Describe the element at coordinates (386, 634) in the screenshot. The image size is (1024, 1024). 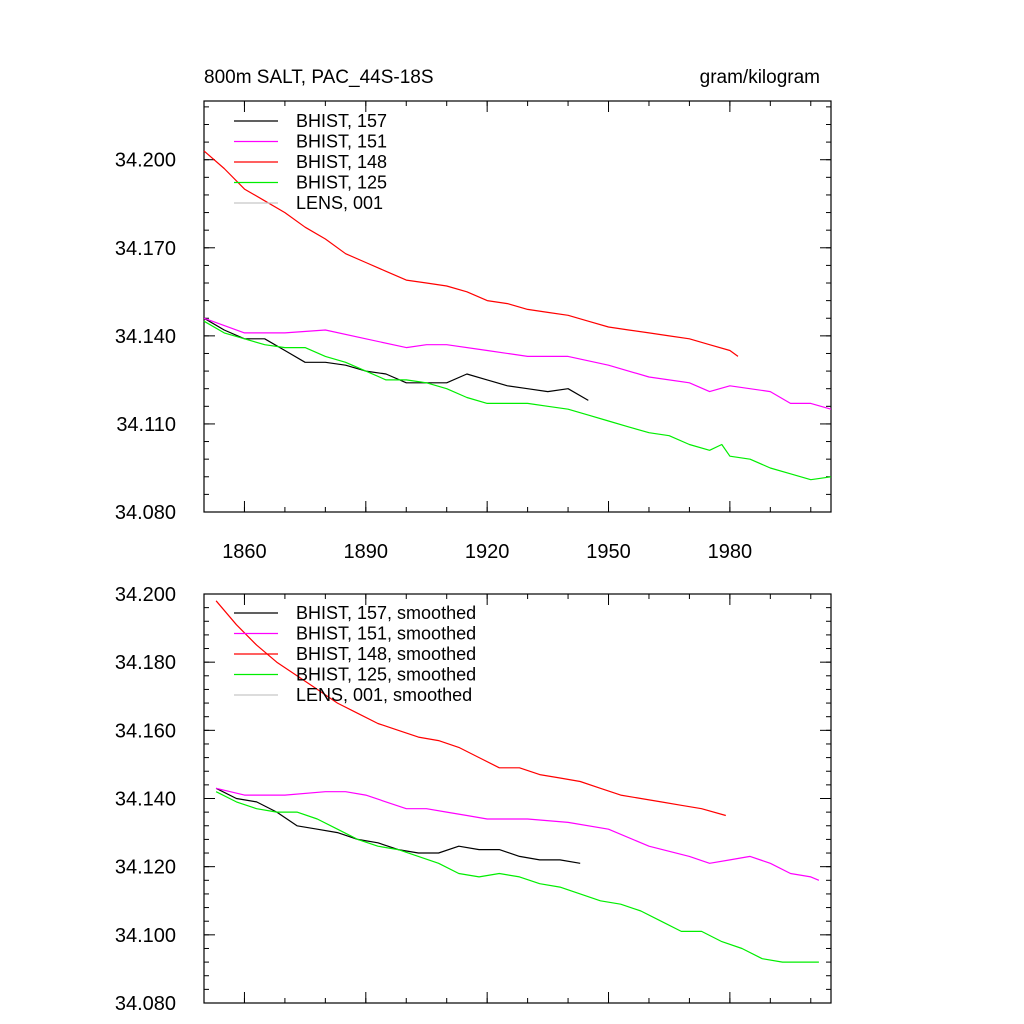
I see `bottom-legend-label: BHIST, 151, smoothed` at that location.